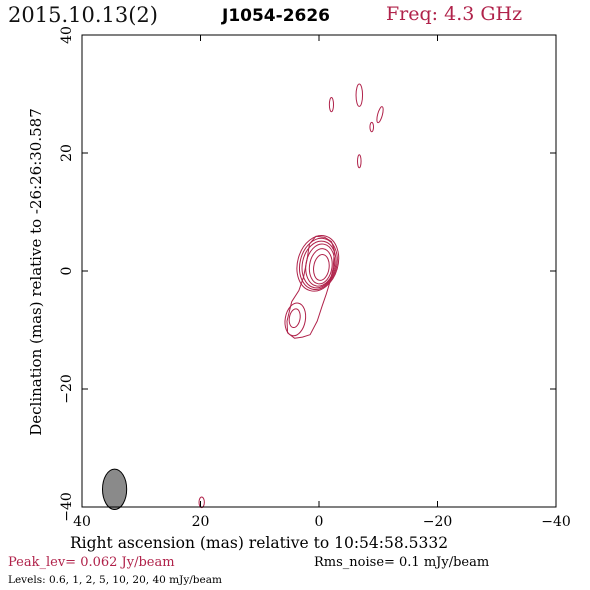 Image resolution: width=590 pixels, height=590 pixels. I want to click on x-tick-label: 20, so click(201, 522).